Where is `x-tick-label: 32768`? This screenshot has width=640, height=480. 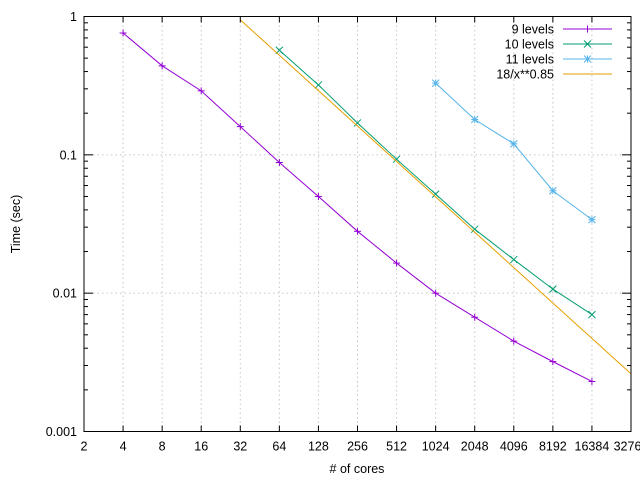
x-tick-label: 32768 is located at coordinates (627, 447).